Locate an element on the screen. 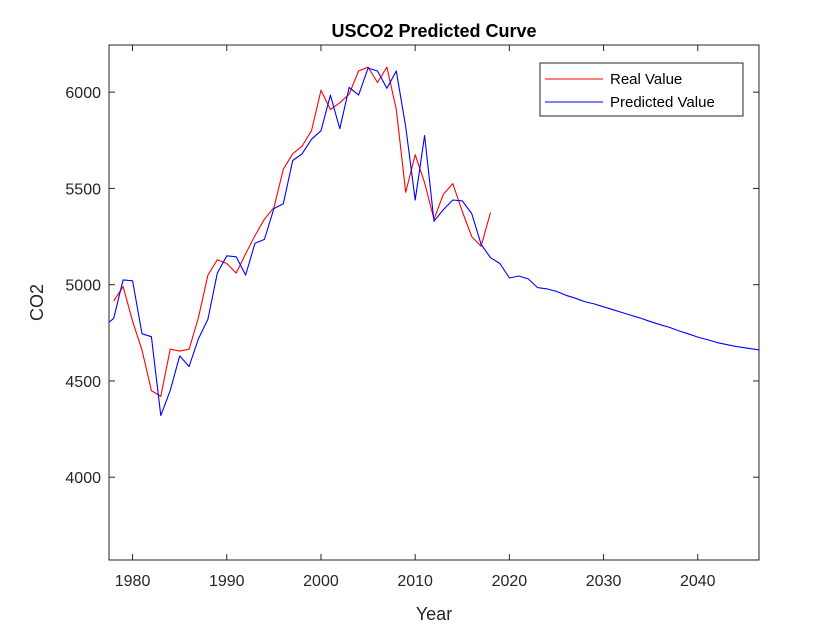 The height and width of the screenshot is (630, 840). x-tick-label: 2020 is located at coordinates (510, 581).